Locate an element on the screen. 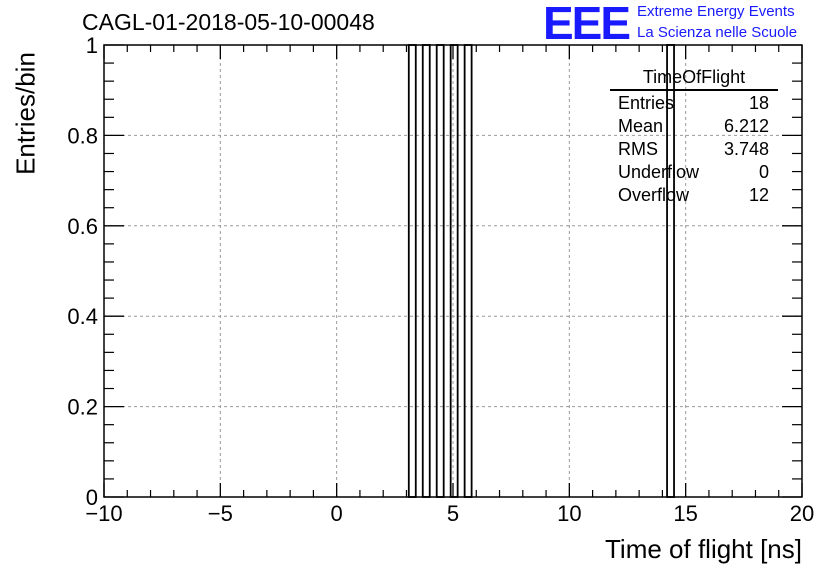 The image size is (836, 572). stats-value: 18 is located at coordinates (758, 103).